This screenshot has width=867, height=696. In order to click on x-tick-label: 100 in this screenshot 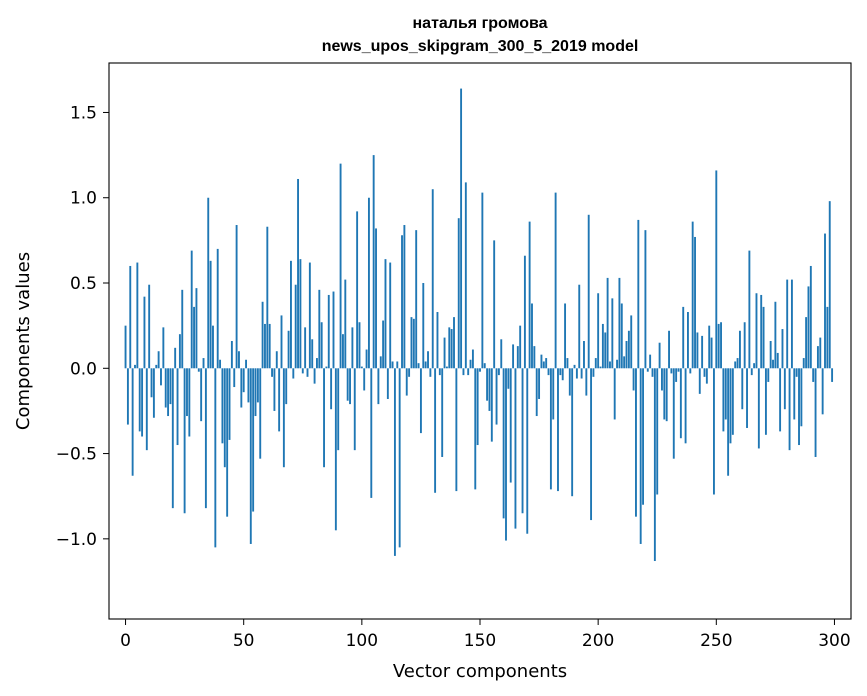, I will do `click(362, 641)`.